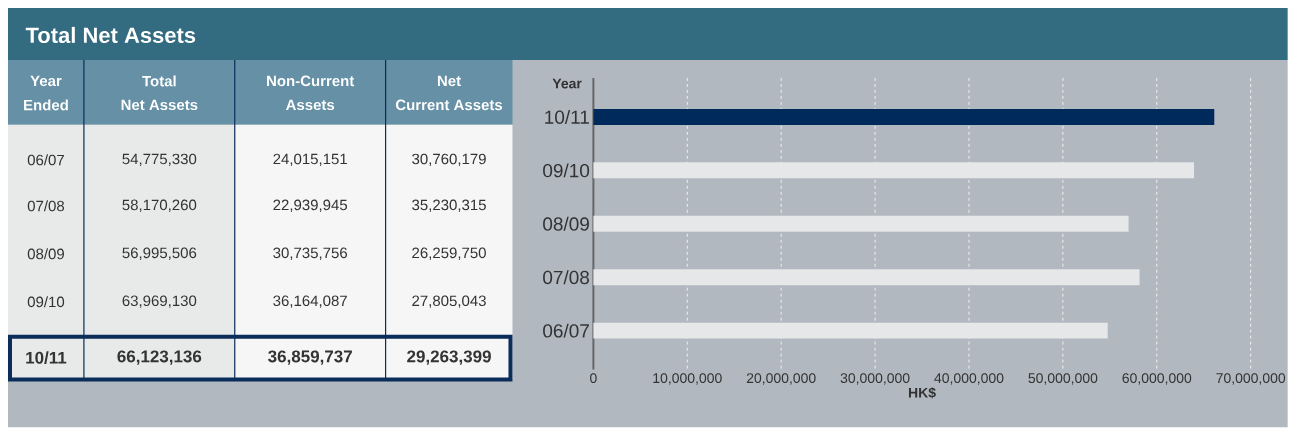 This screenshot has height=428, width=1289. Describe the element at coordinates (310, 358) in the screenshot. I see `text: 36,859,737` at that location.